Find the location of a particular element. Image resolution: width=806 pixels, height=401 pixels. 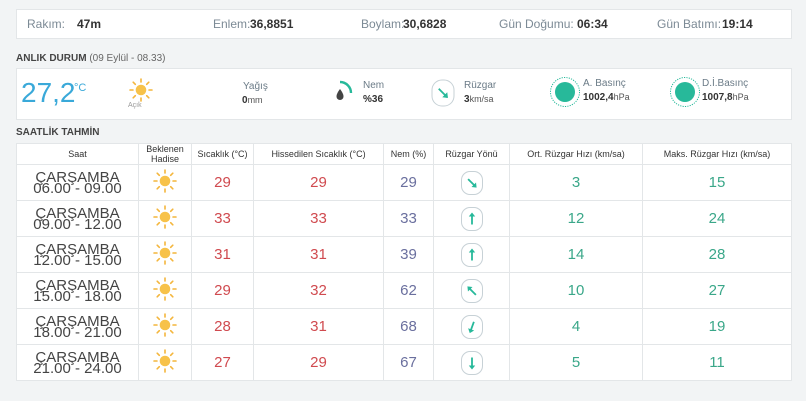

precipitation-number: 0 is located at coordinates (245, 100).